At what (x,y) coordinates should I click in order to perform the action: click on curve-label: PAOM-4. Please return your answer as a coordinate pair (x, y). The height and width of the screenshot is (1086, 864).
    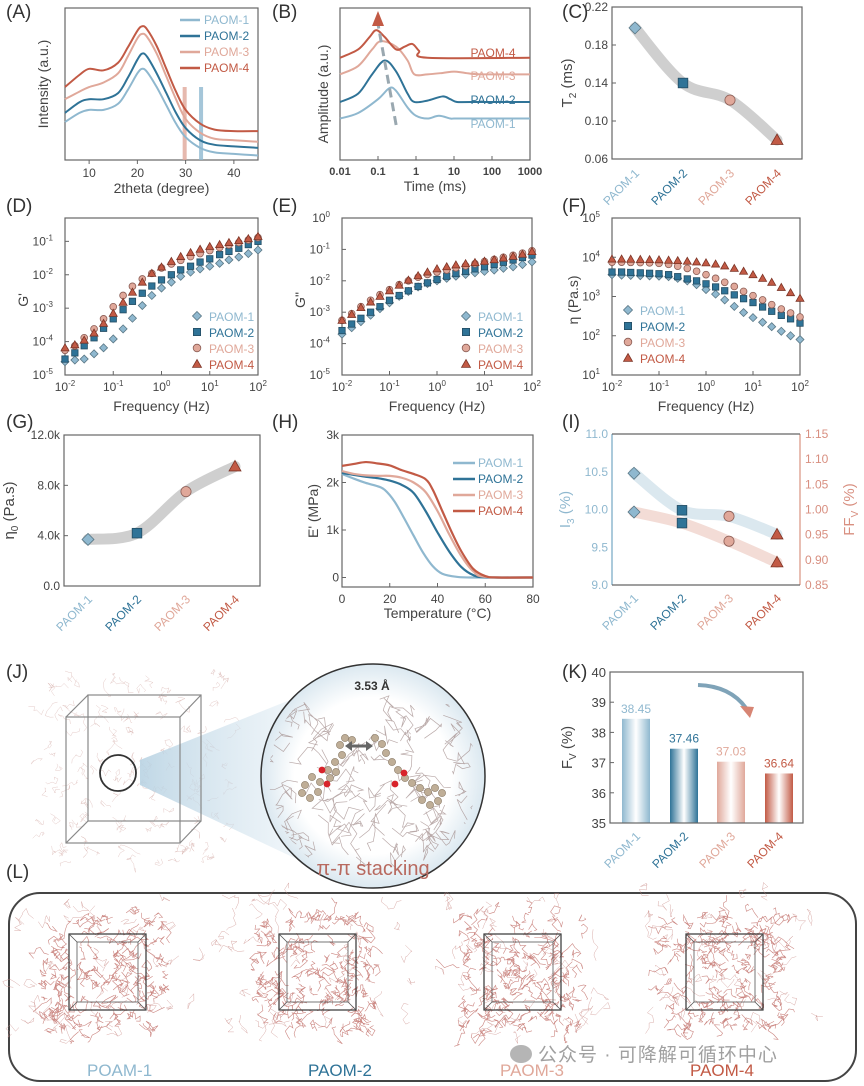
    Looking at the image, I should click on (492, 53).